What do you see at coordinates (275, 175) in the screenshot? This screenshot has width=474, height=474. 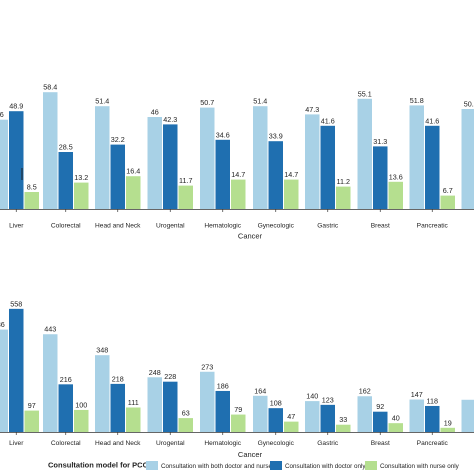 I see `bar-doctor-only-gynecologic` at bounding box center [275, 175].